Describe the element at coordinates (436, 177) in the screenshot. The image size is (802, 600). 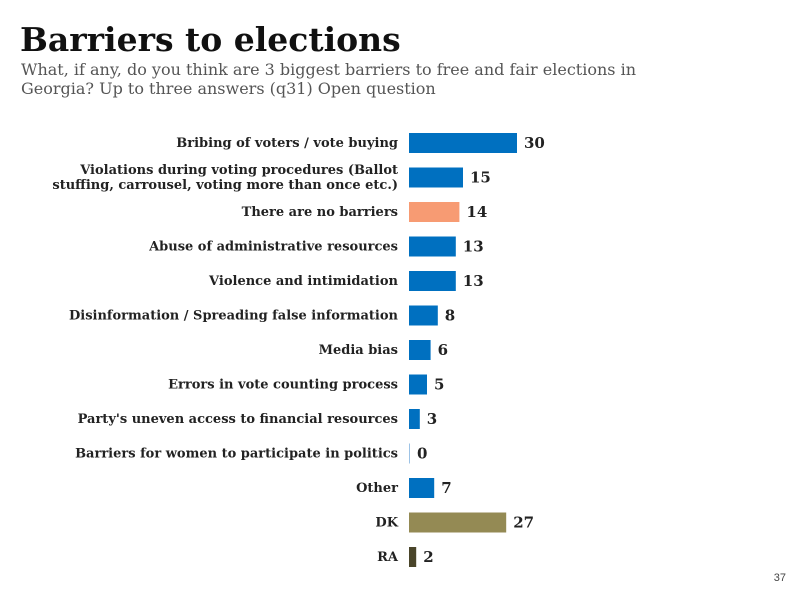
I see `bar-violations-during-voting-procedures-ballot-stuffing-carrousel-voting-more-than-once-etc` at that location.